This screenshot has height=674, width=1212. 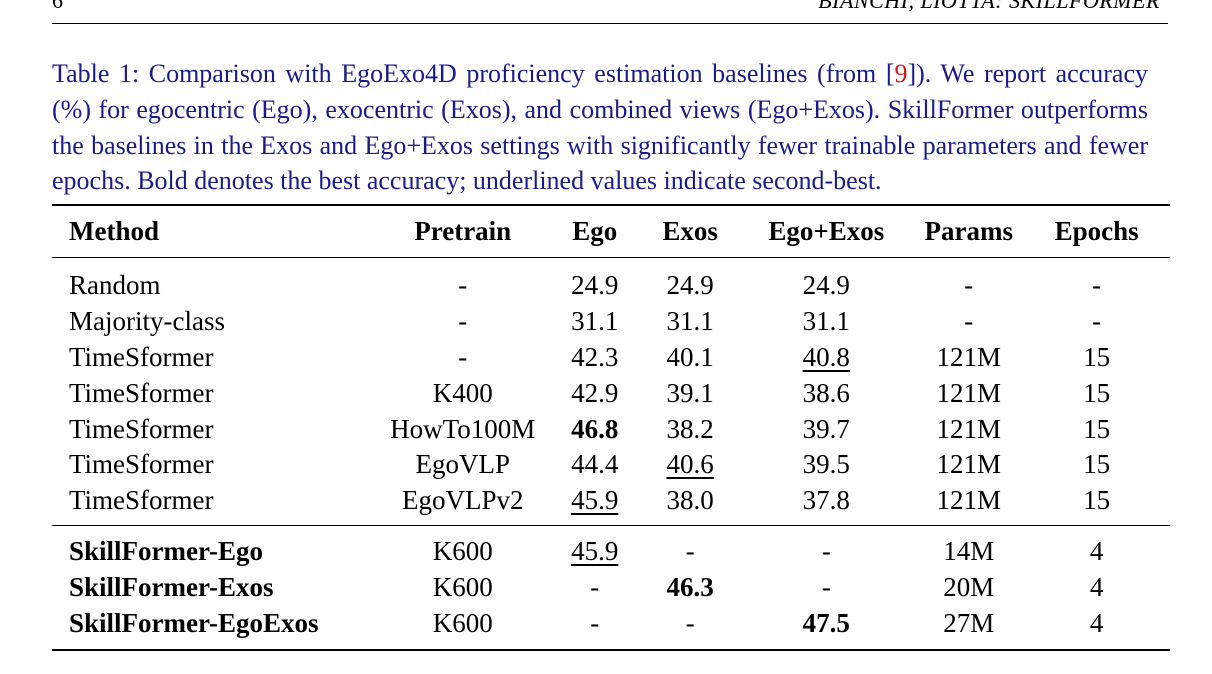 I want to click on cell-ego: 24.9, so click(x=595, y=285).